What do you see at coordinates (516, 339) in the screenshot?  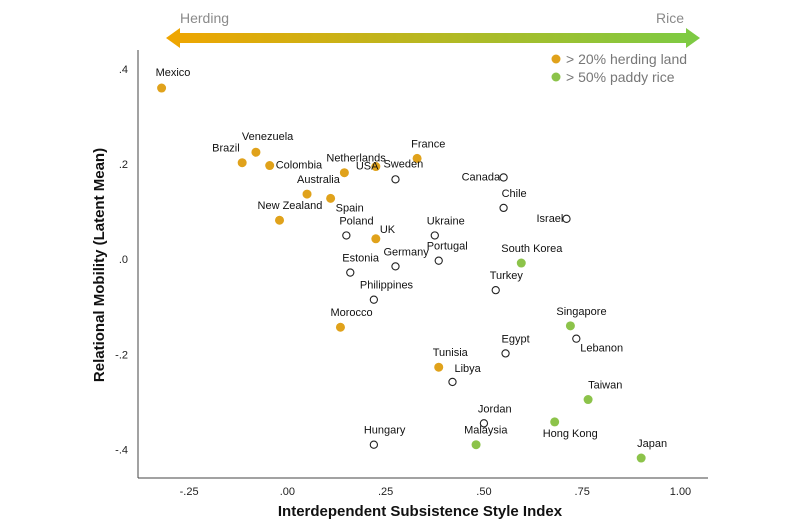 I see `point-label: Egypt` at bounding box center [516, 339].